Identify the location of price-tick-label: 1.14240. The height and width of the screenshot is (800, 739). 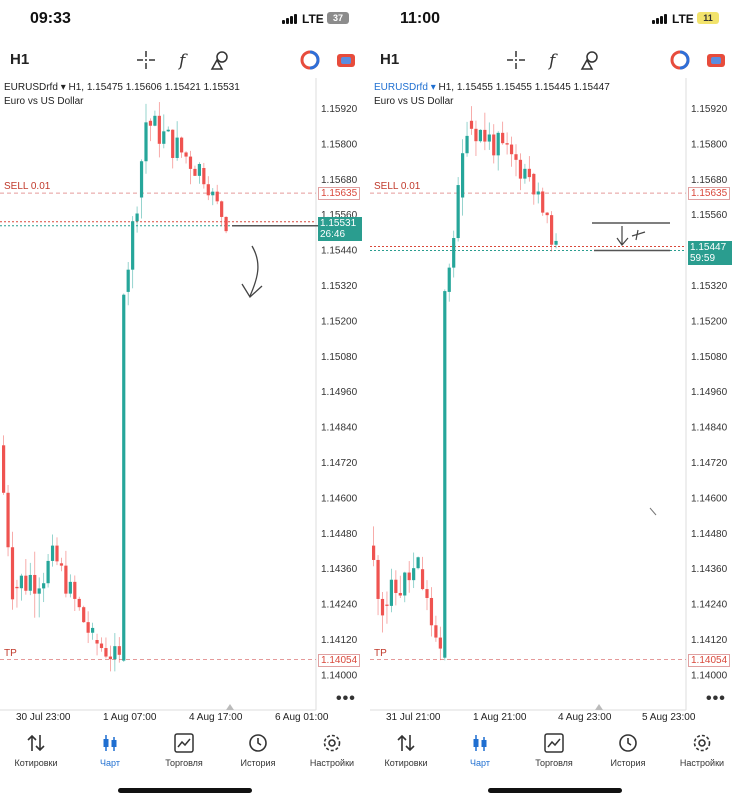
(709, 605).